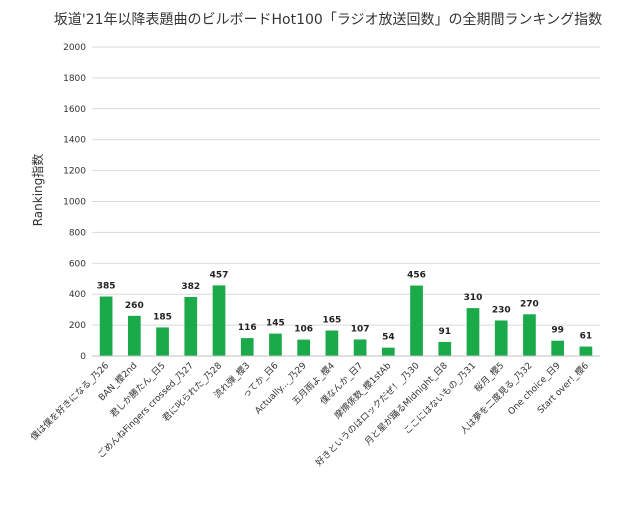 Image resolution: width=640 pixels, height=507 pixels. Describe the element at coordinates (37, 190) in the screenshot. I see `y-axis-label: Ranking指数` at that location.